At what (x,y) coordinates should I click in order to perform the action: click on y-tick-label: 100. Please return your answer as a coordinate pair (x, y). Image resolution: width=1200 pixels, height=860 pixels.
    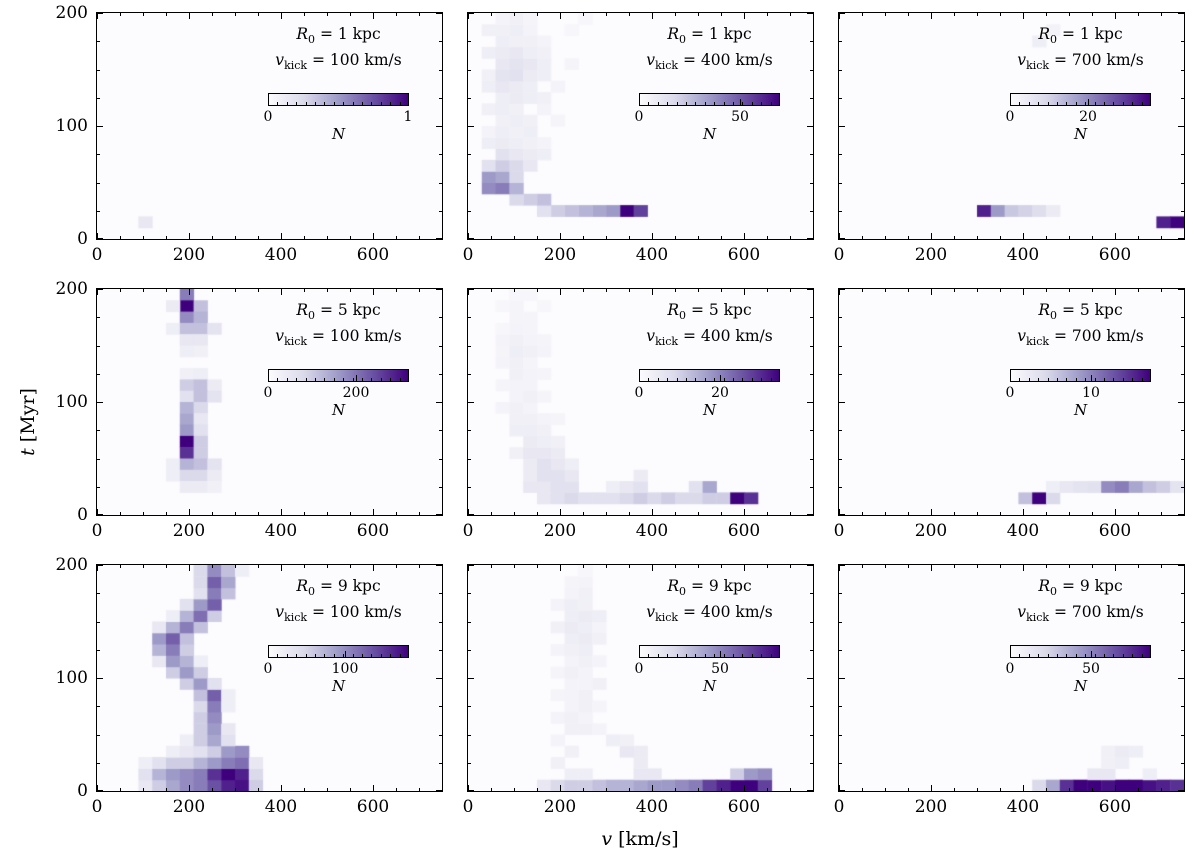
    Looking at the image, I should click on (71, 402).